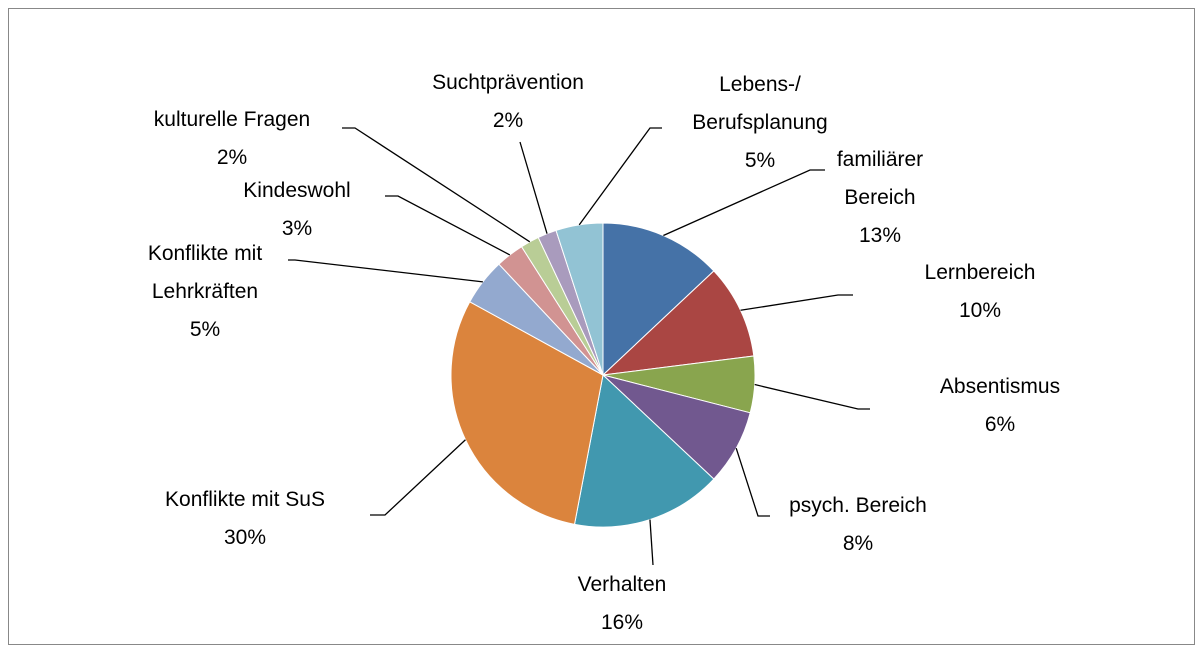 The height and width of the screenshot is (652, 1203). What do you see at coordinates (205, 272) in the screenshot?
I see `label-name: Konflikte mit Lehrkräften` at bounding box center [205, 272].